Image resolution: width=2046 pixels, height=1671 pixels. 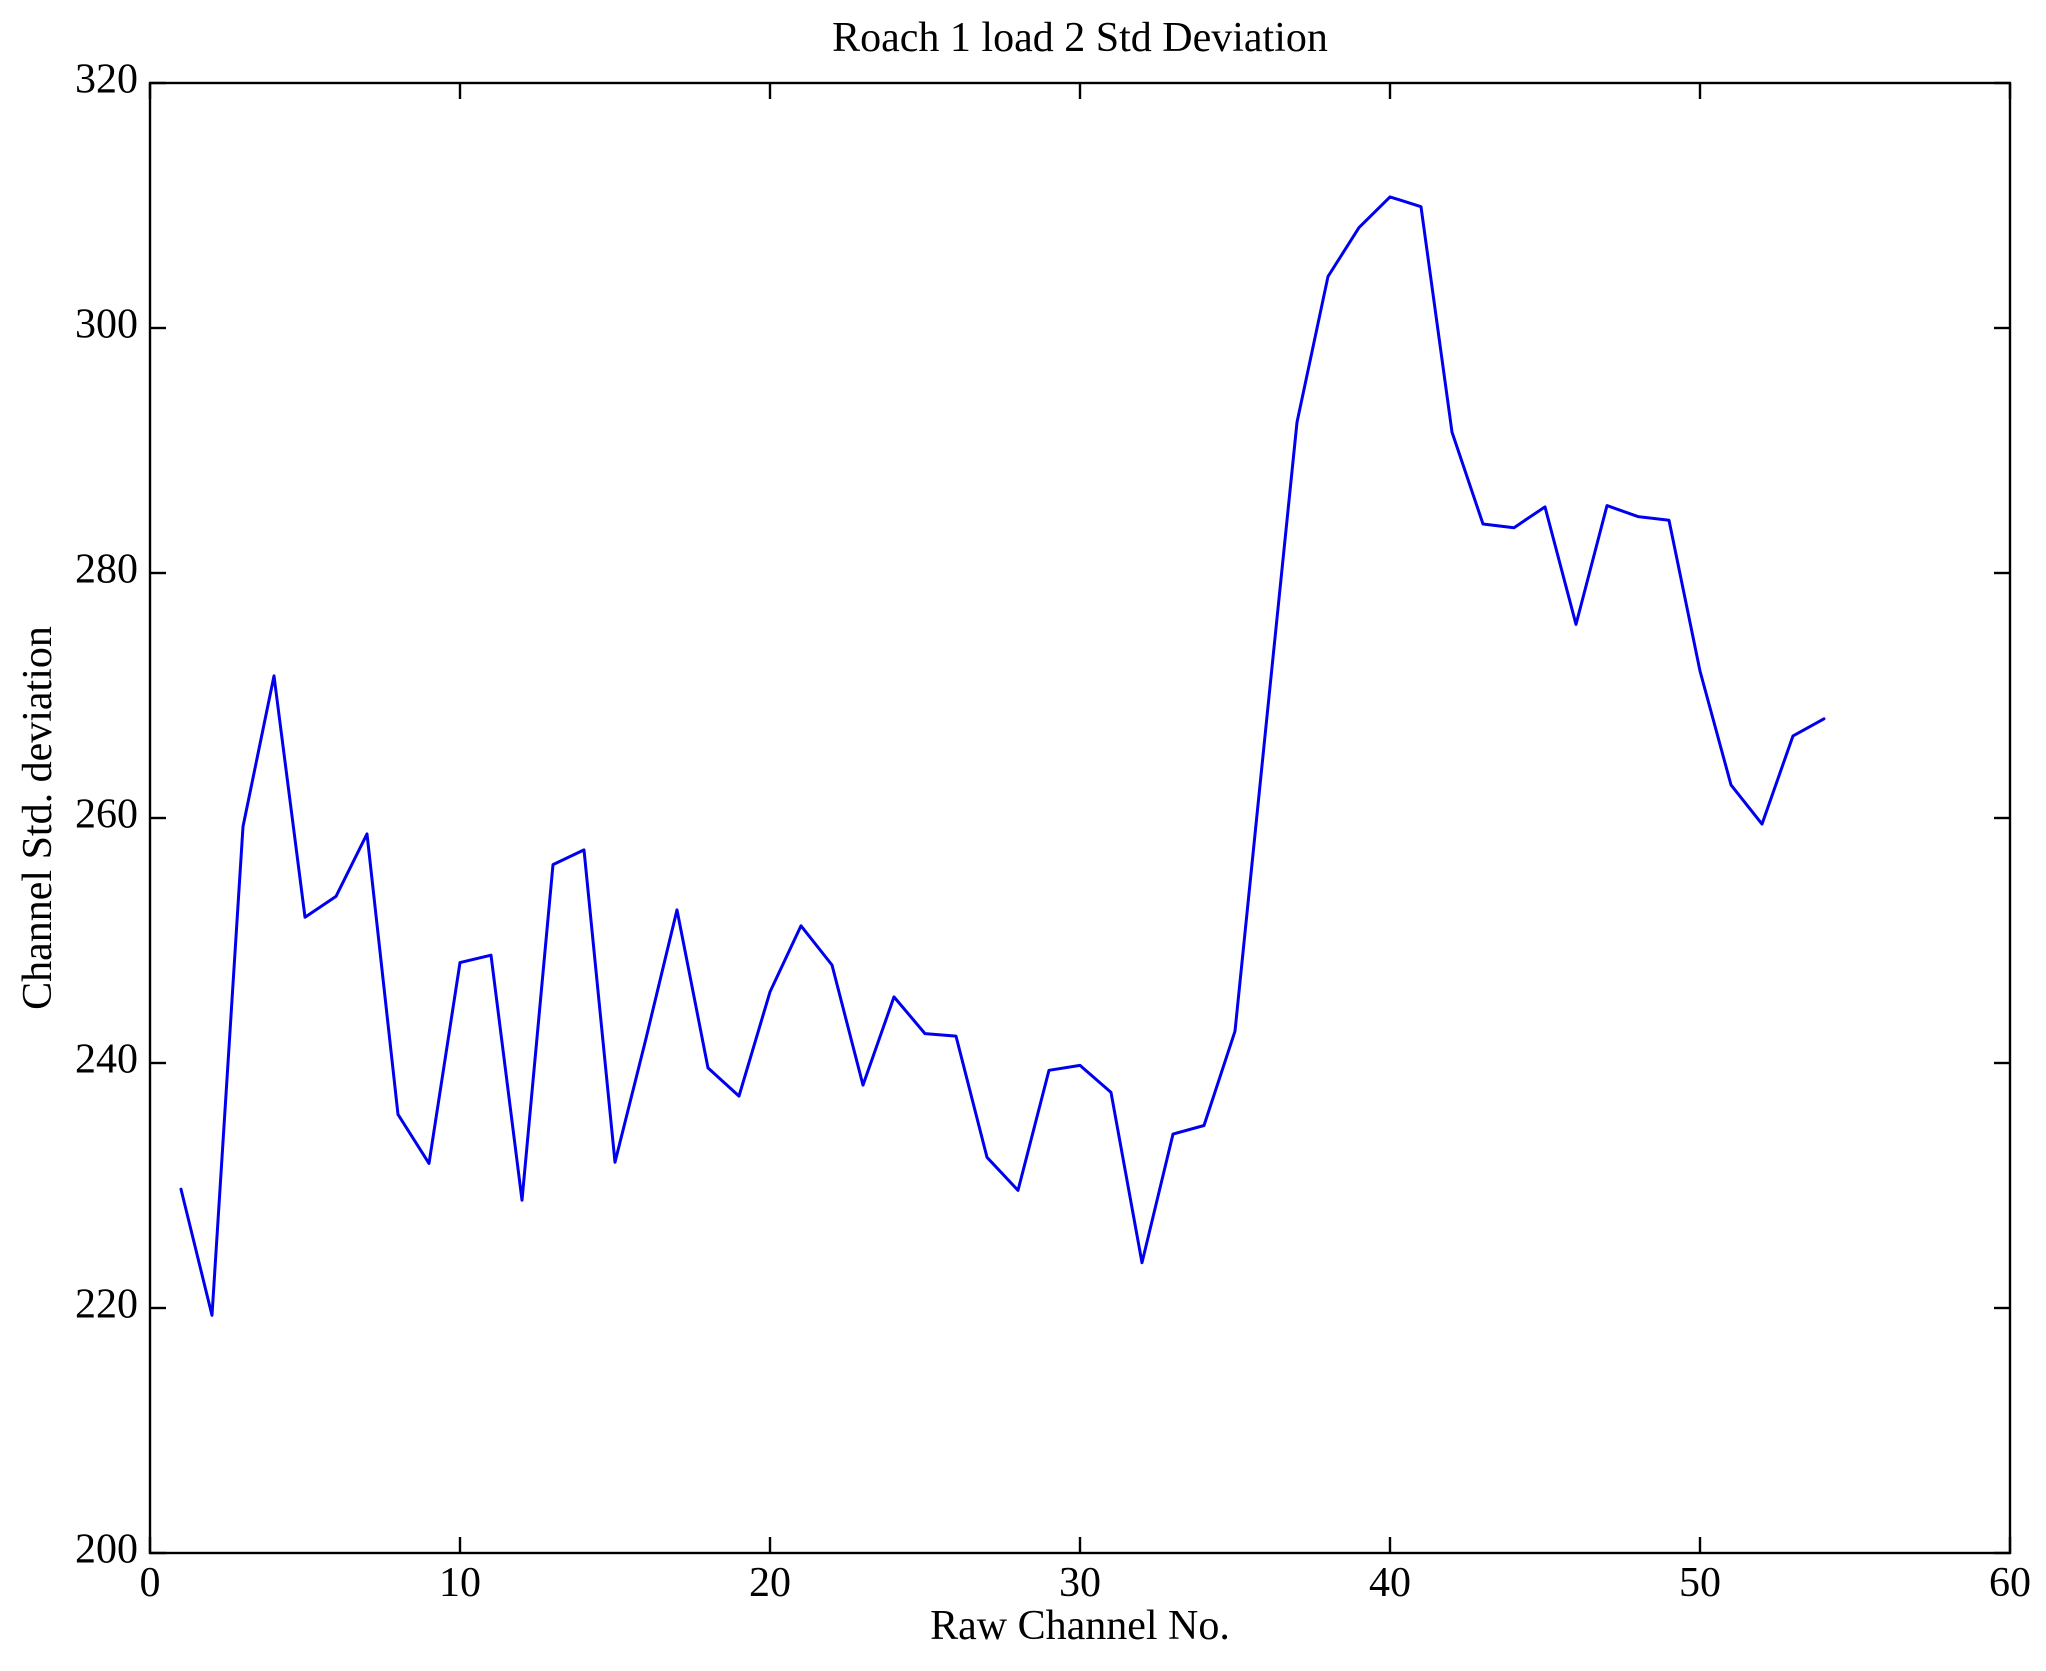 What do you see at coordinates (106, 80) in the screenshot?
I see `y-tick-label-320: 320` at bounding box center [106, 80].